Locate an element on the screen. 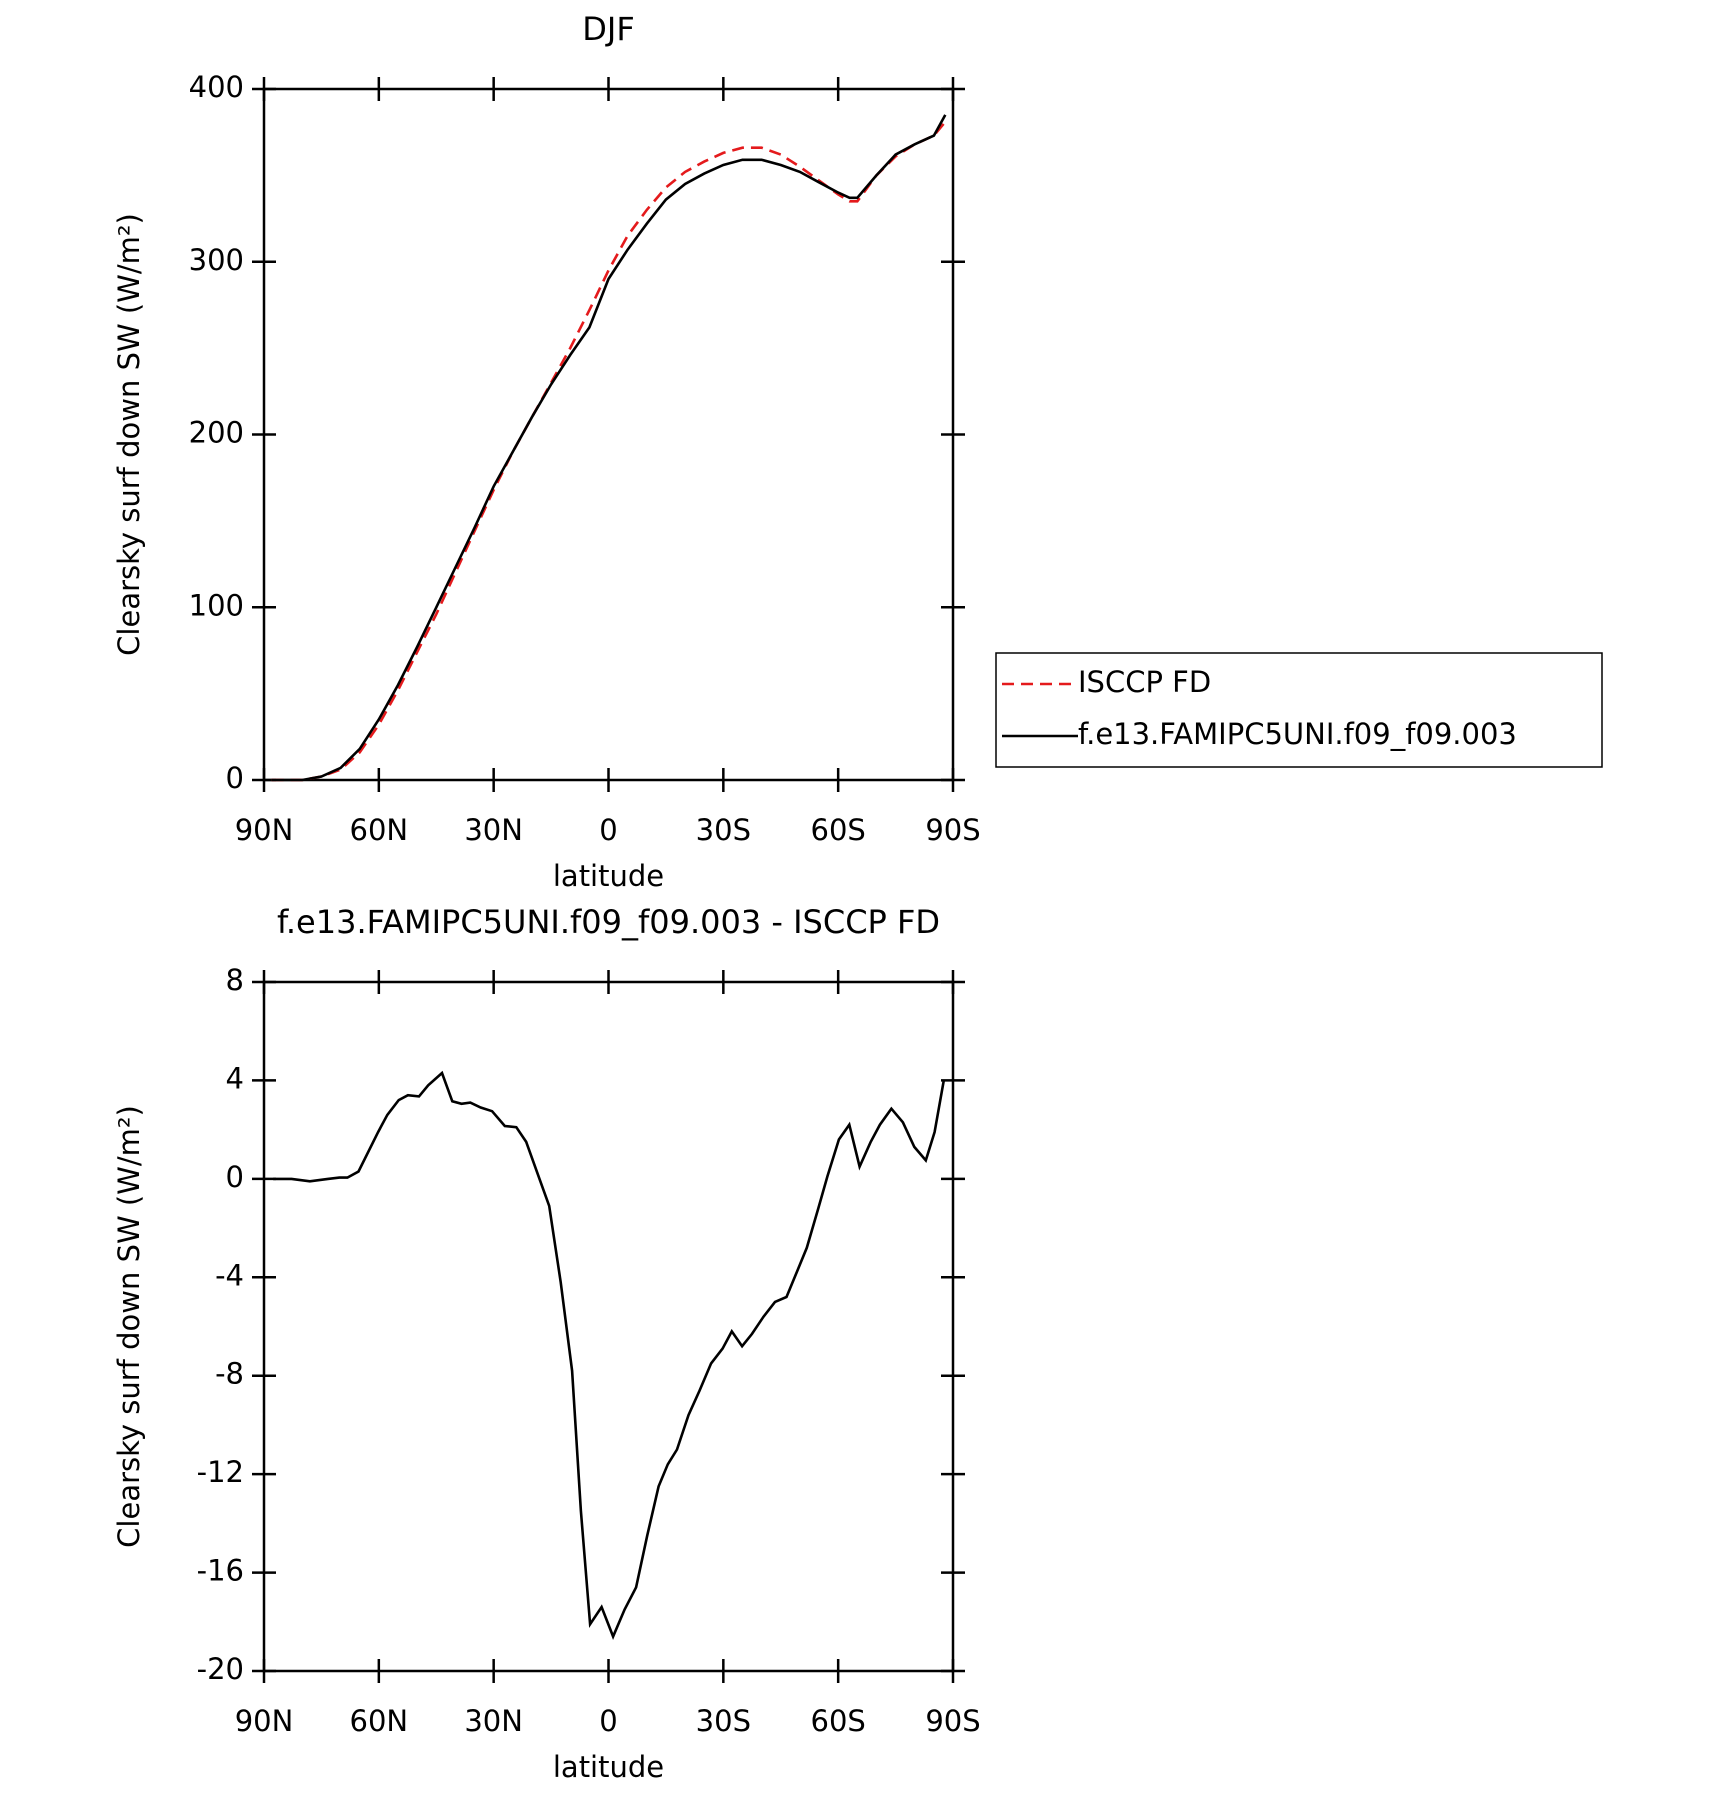 This screenshot has width=1710, height=1793. y-tick-label: 100 is located at coordinates (216, 605).